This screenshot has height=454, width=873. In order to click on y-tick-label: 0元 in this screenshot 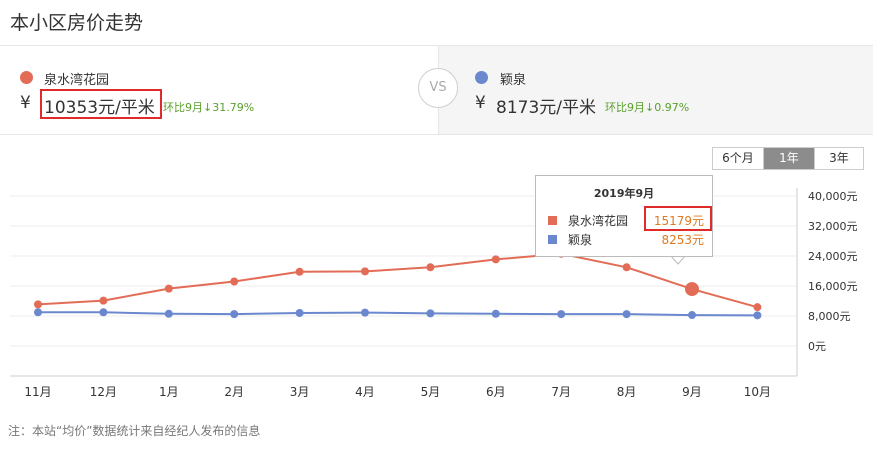, I will do `click(817, 346)`.